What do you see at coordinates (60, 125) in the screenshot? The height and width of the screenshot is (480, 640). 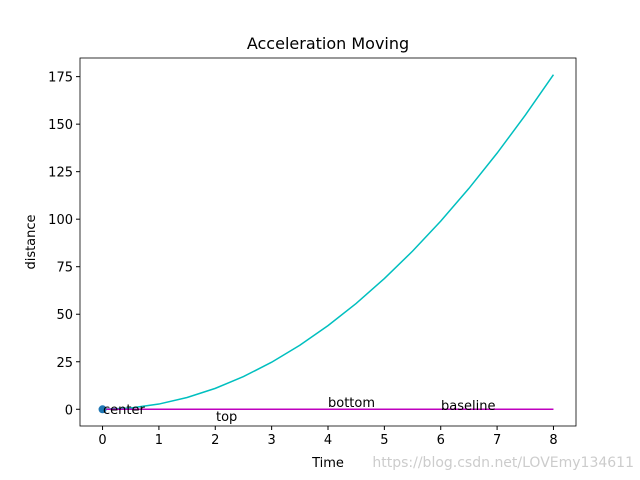 I see `y-tick-label: 150` at bounding box center [60, 125].